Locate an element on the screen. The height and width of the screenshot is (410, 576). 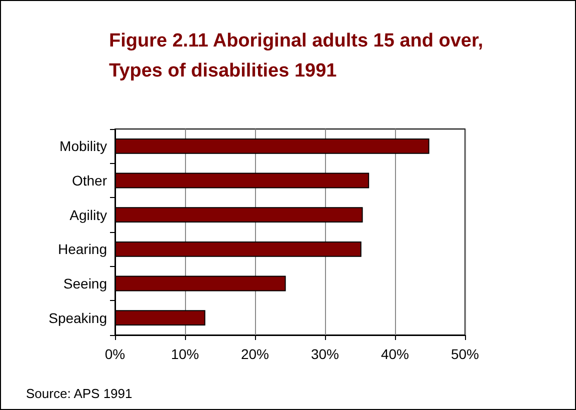
source-note: Source: APS 1991 is located at coordinates (79, 393).